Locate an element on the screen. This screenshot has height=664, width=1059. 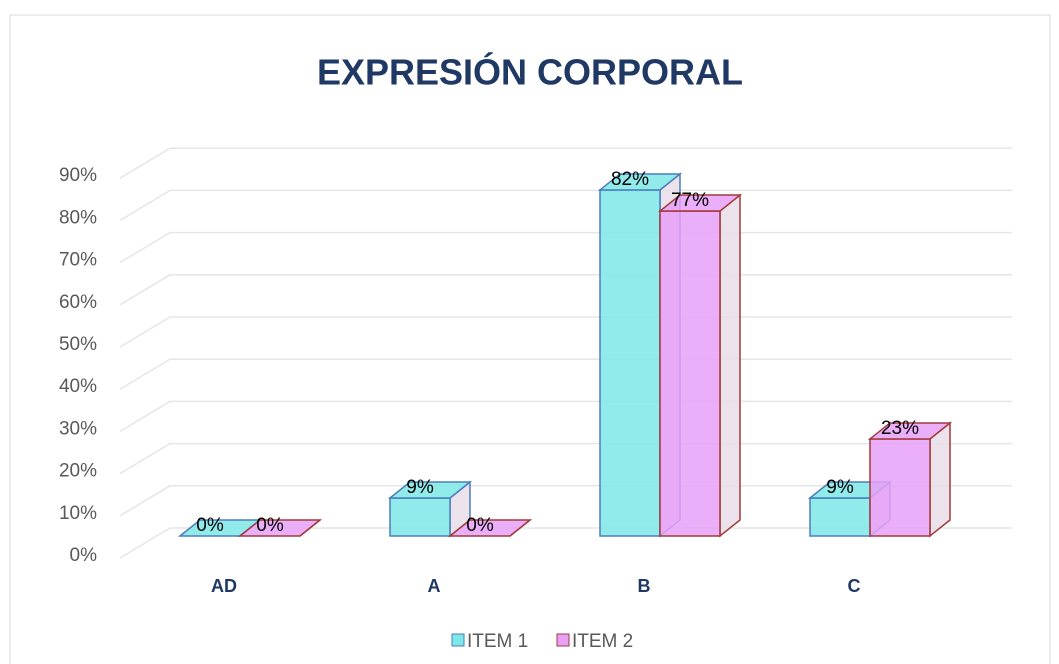
x-tick-label: AD is located at coordinates (224, 586).